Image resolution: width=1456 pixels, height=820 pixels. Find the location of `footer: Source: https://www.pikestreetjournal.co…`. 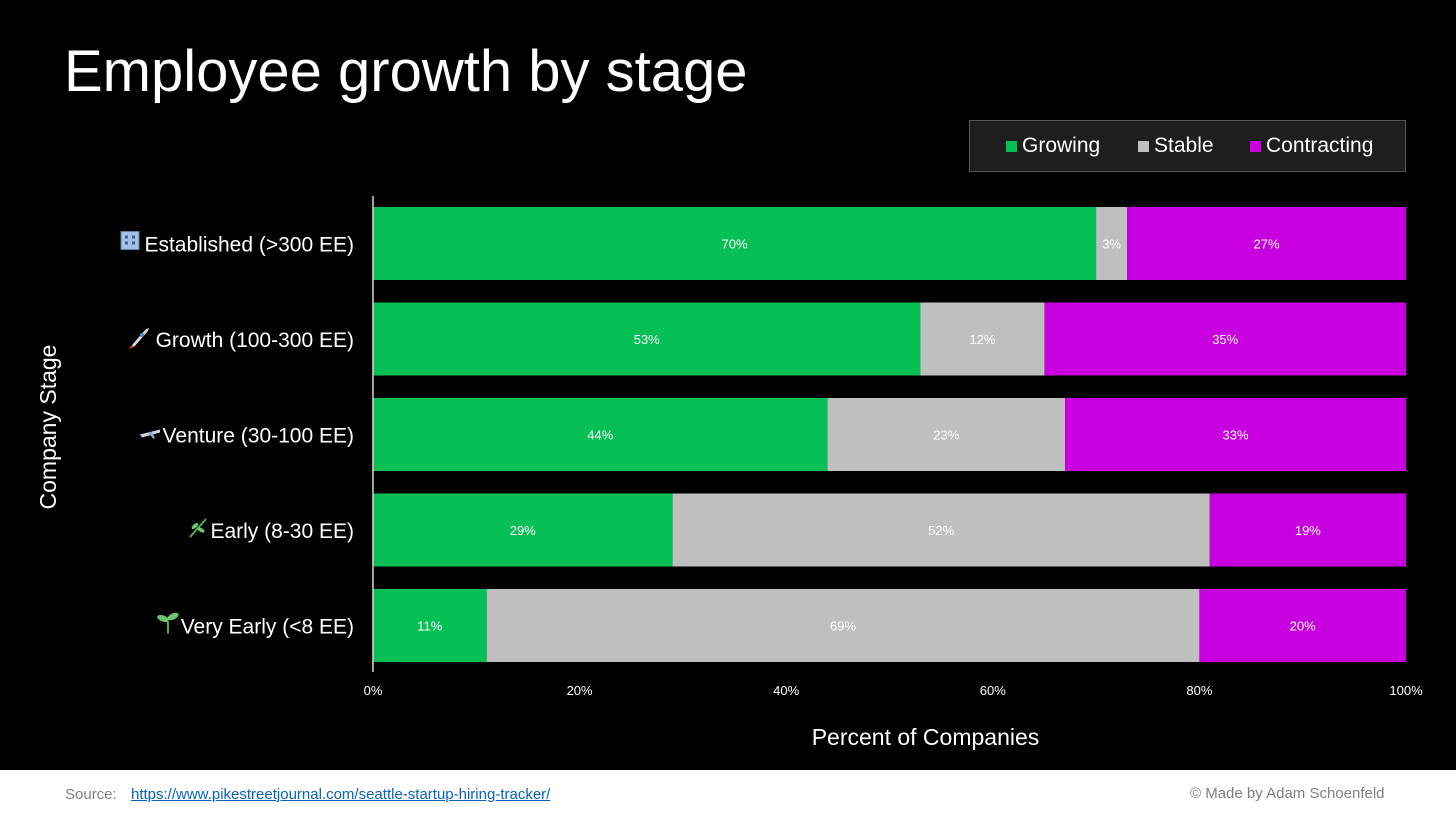

footer: Source: https://www.pikestreetjournal.co… is located at coordinates (728, 795).